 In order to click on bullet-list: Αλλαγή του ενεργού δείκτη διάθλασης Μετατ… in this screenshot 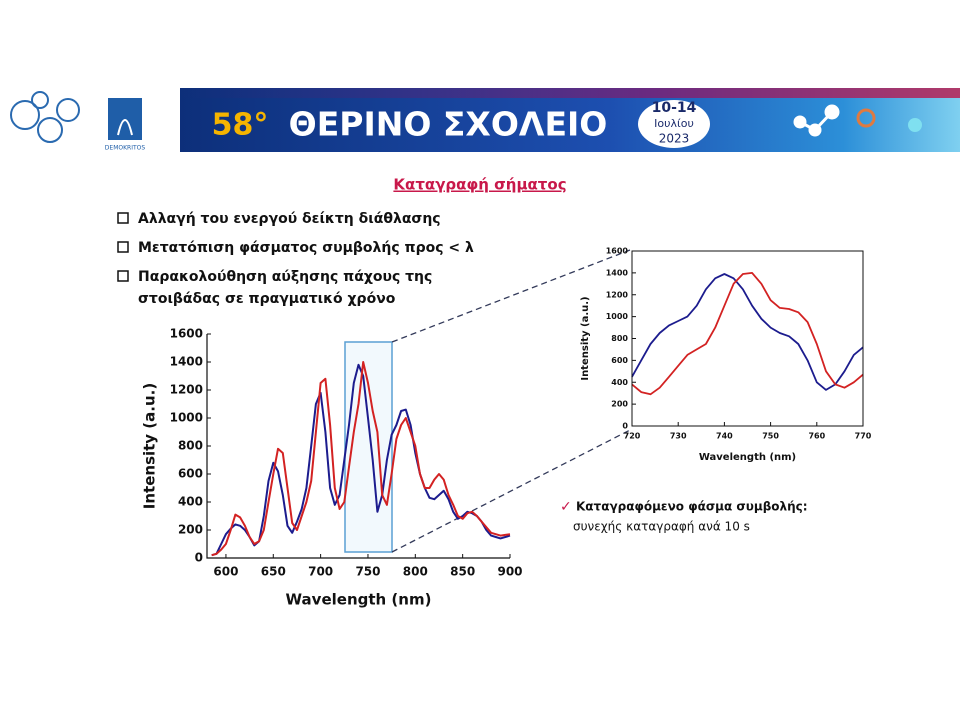, I will do `click(295, 259)`.